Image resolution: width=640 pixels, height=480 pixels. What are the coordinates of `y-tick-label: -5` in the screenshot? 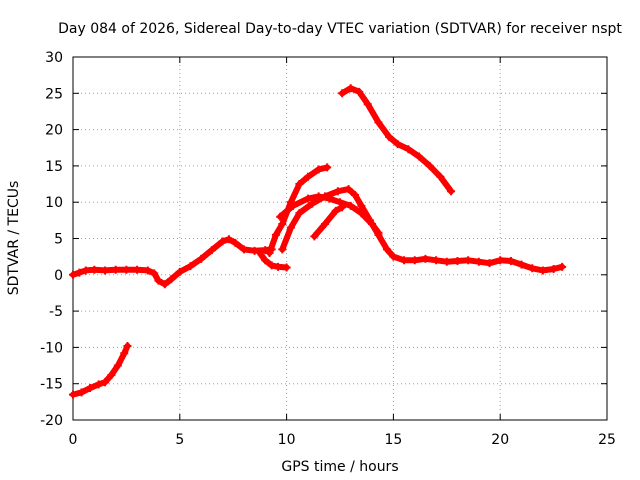 It's located at (56, 312).